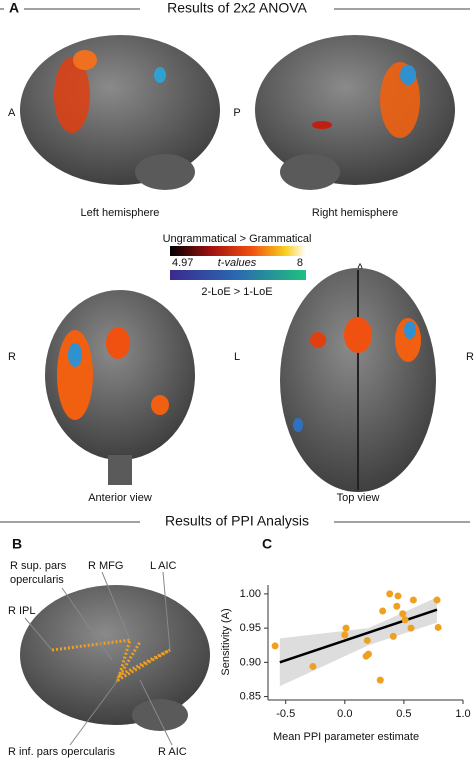  I want to click on section-title: Results of PPI Analysis, so click(237, 521).